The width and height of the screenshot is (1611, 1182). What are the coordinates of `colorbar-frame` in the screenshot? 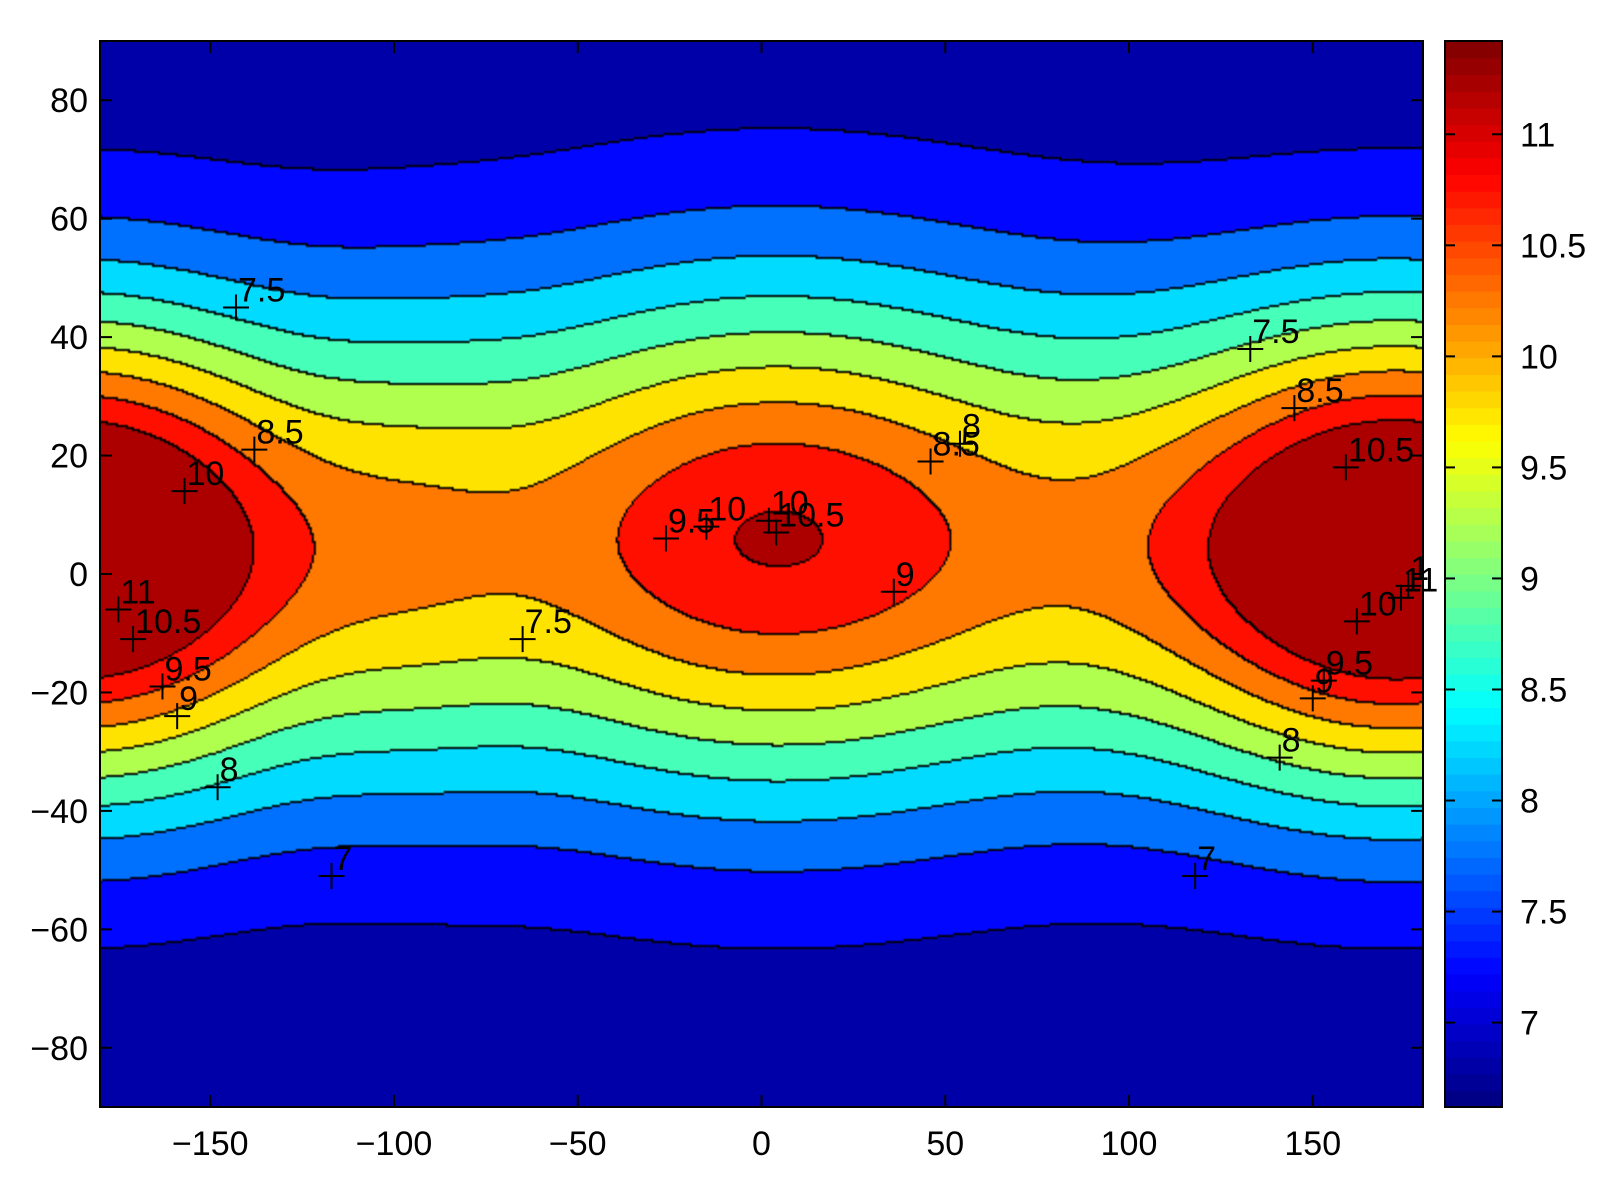 It's located at (1473, 574).